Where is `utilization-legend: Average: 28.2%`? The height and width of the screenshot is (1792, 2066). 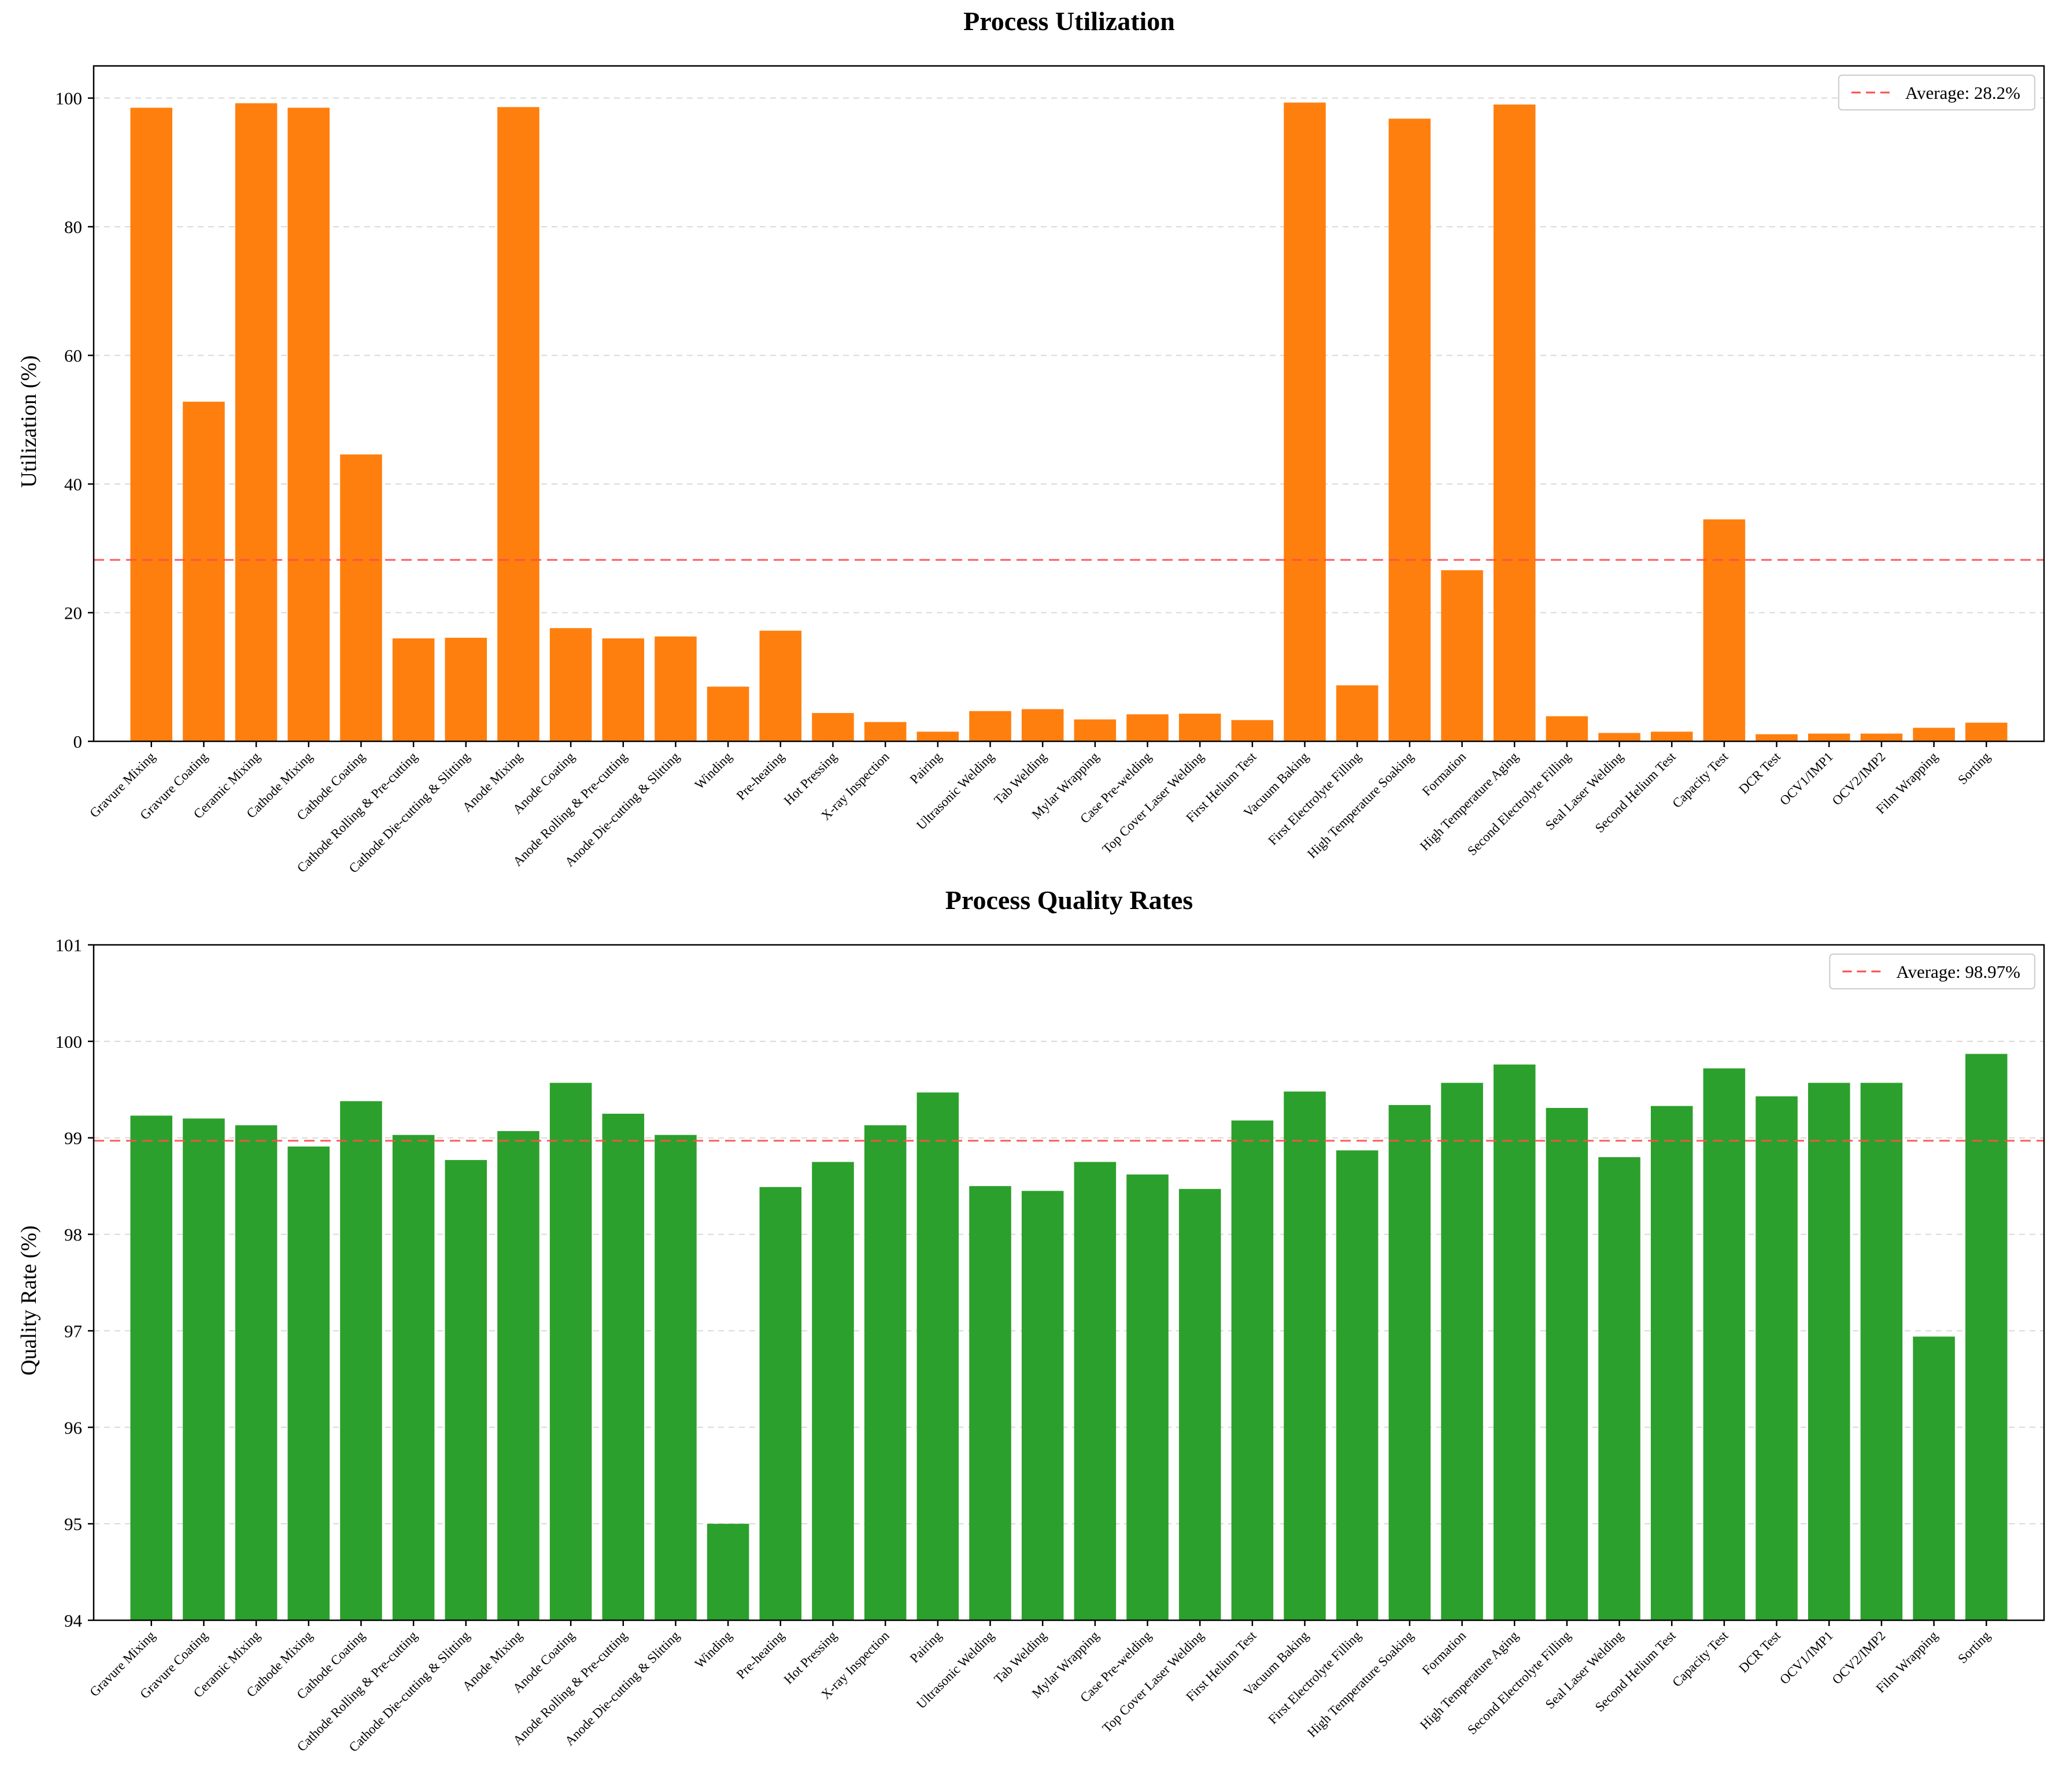
utilization-legend: Average: 28.2% is located at coordinates (1936, 92).